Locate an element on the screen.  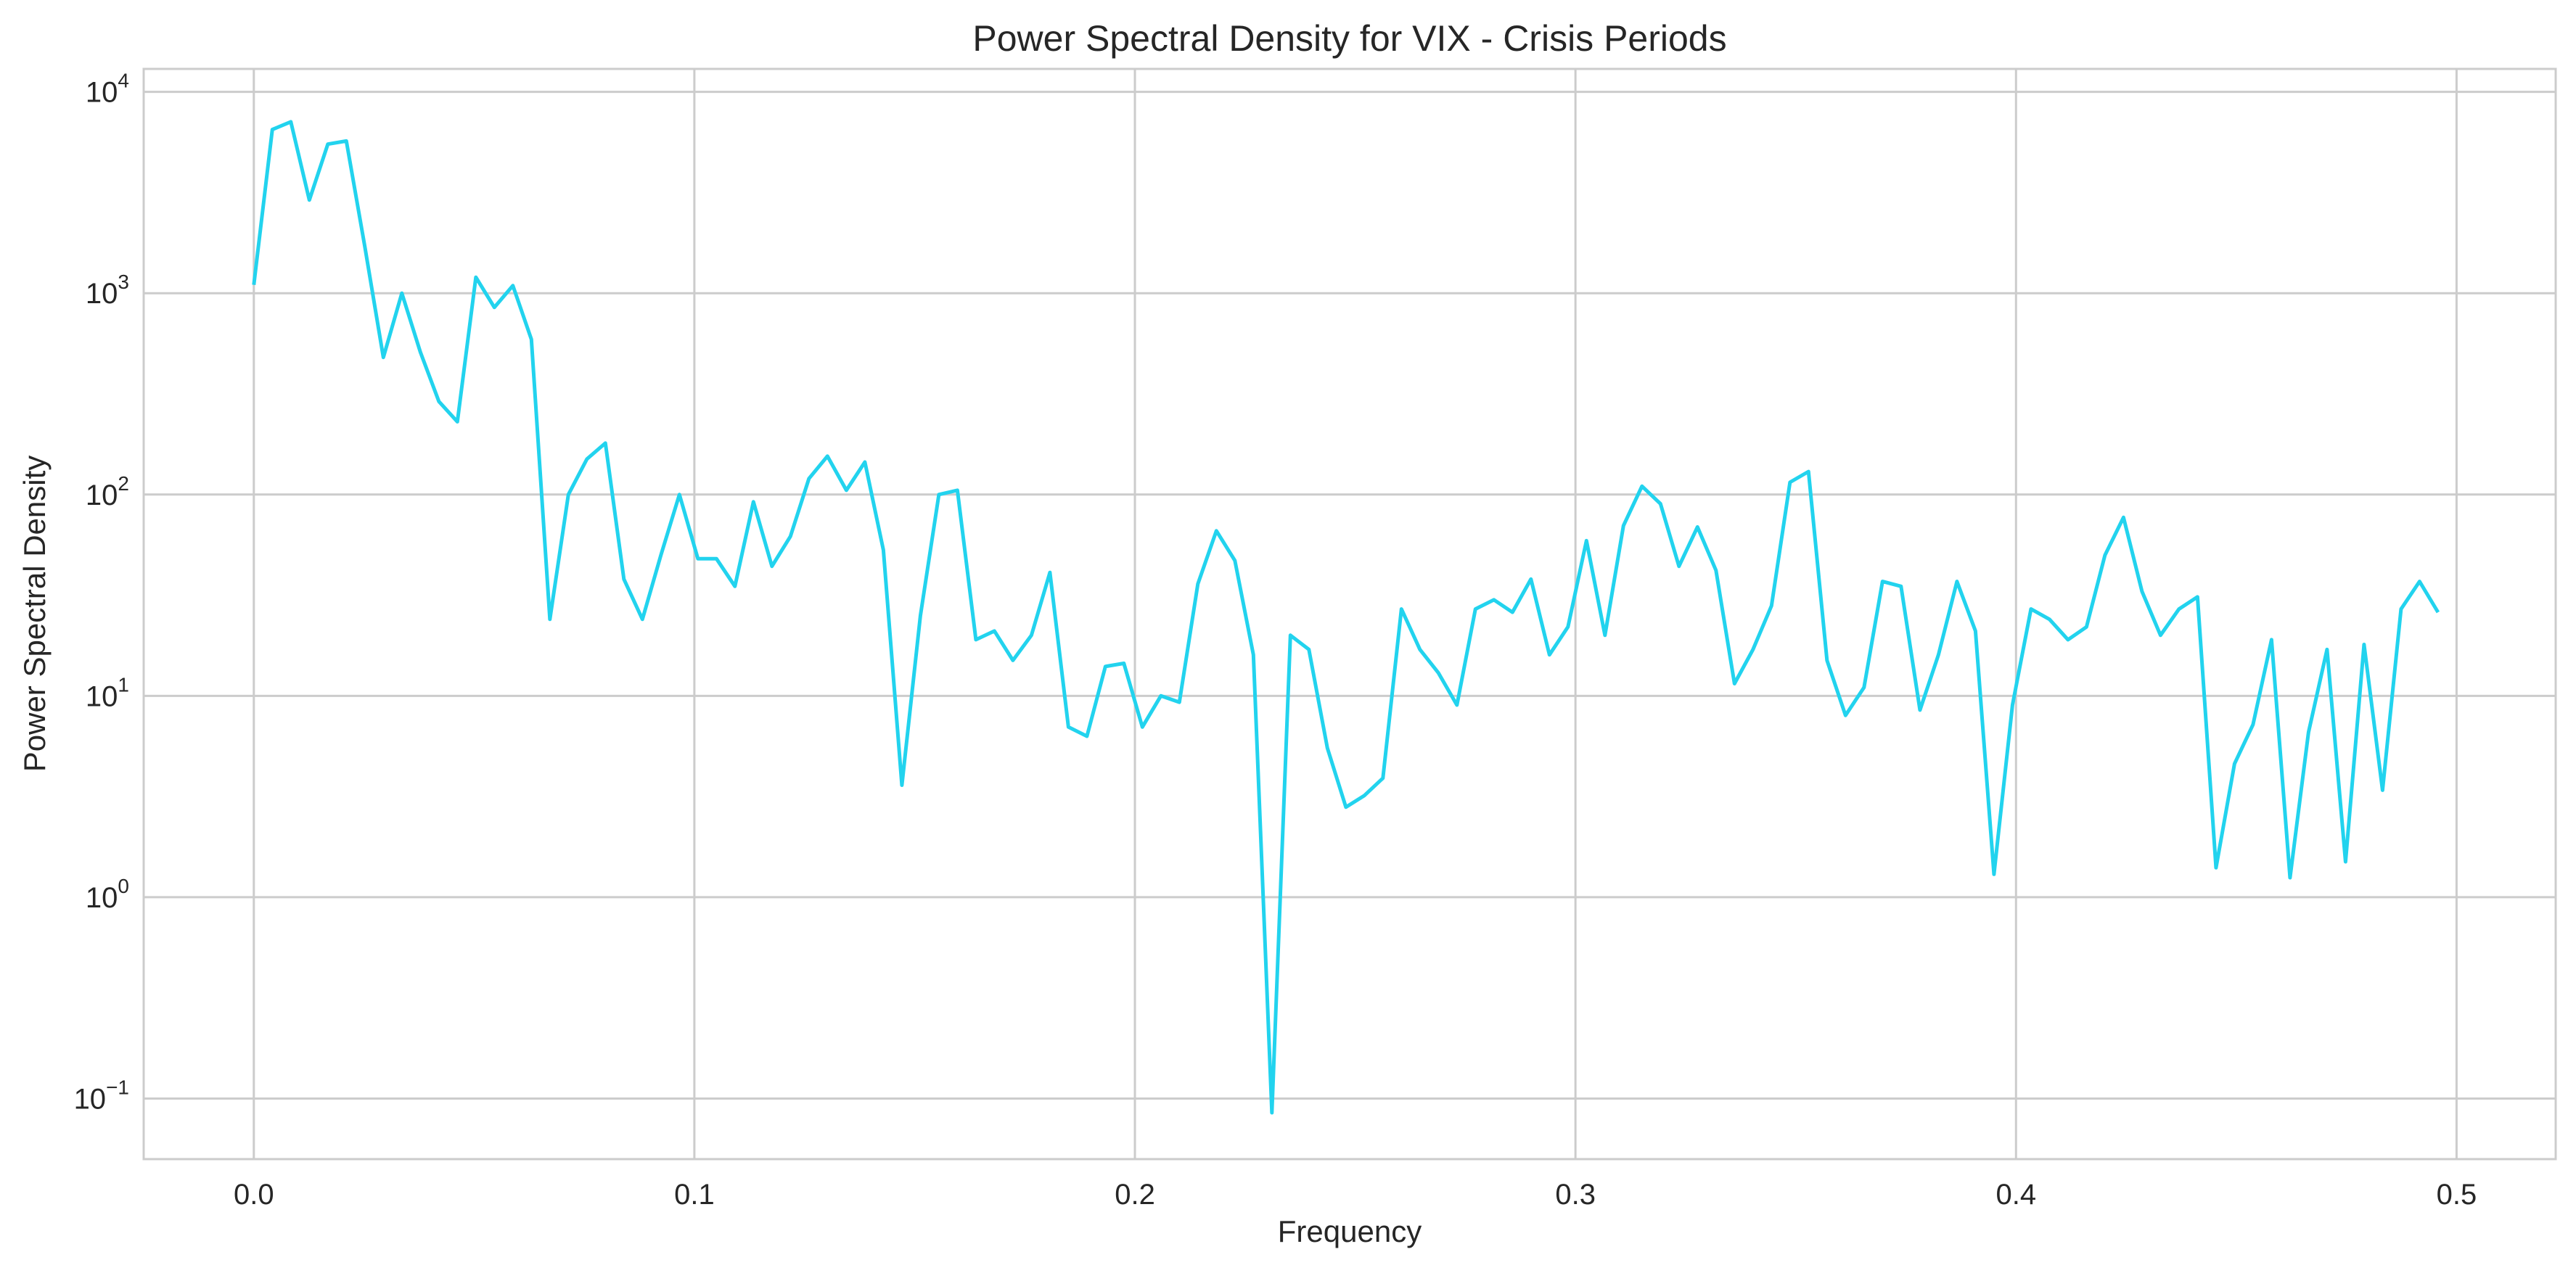
x-tick-label-5: 0.5 is located at coordinates (2457, 1195).